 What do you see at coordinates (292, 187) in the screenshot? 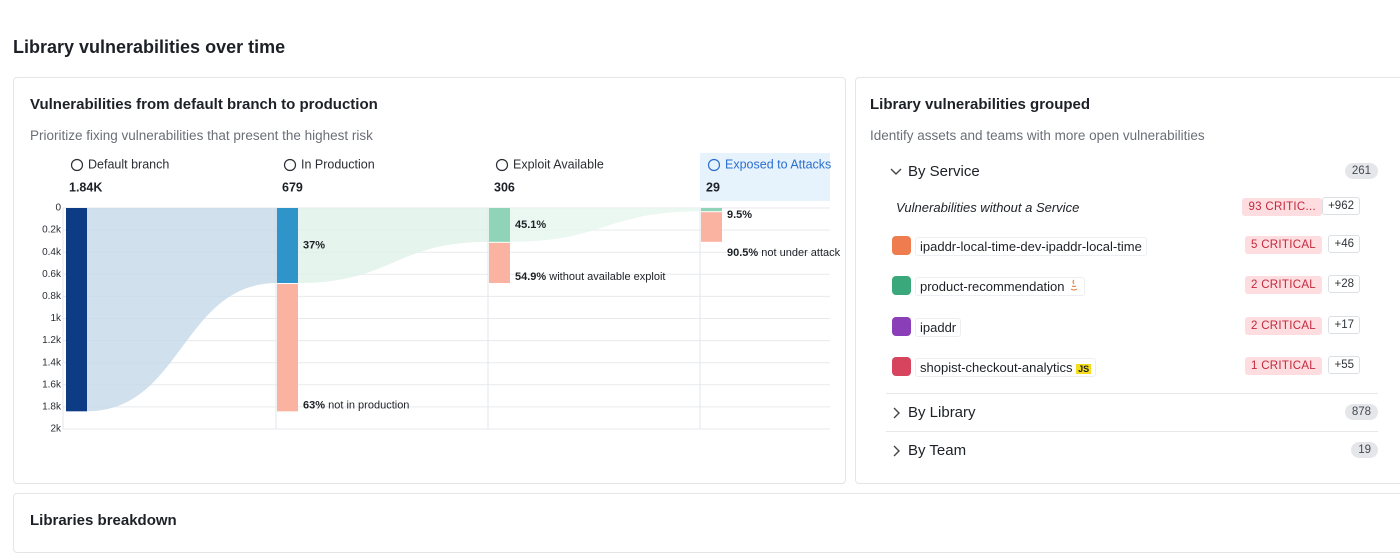
I see `stage-value: 679` at bounding box center [292, 187].